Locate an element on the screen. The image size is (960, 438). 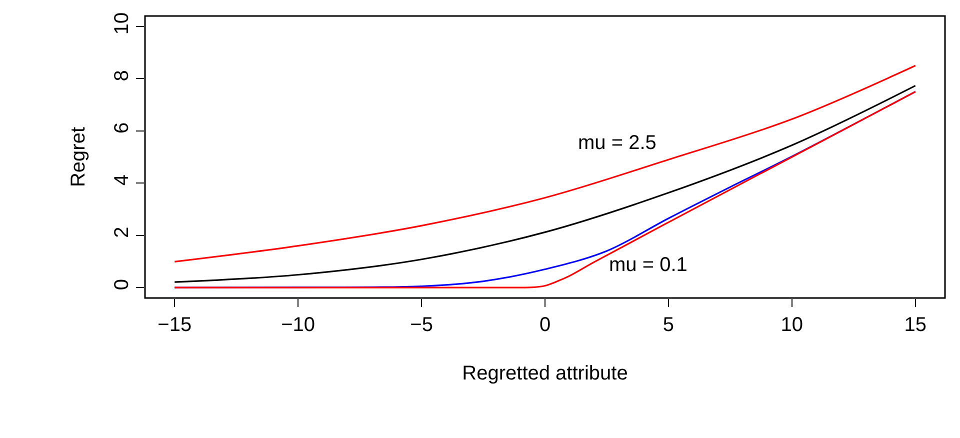
y-tick-label: 2 is located at coordinates (122, 232).